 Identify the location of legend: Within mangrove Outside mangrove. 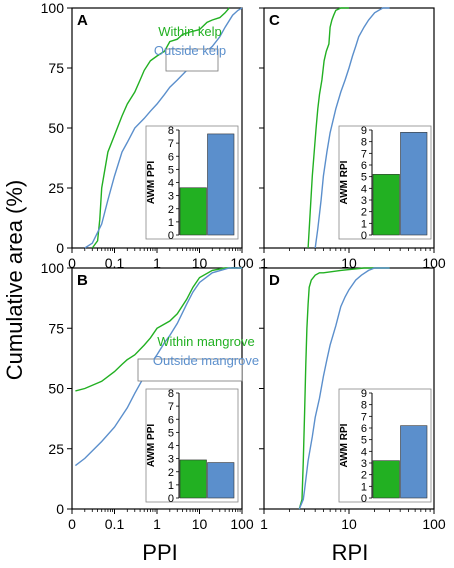
(198, 358).